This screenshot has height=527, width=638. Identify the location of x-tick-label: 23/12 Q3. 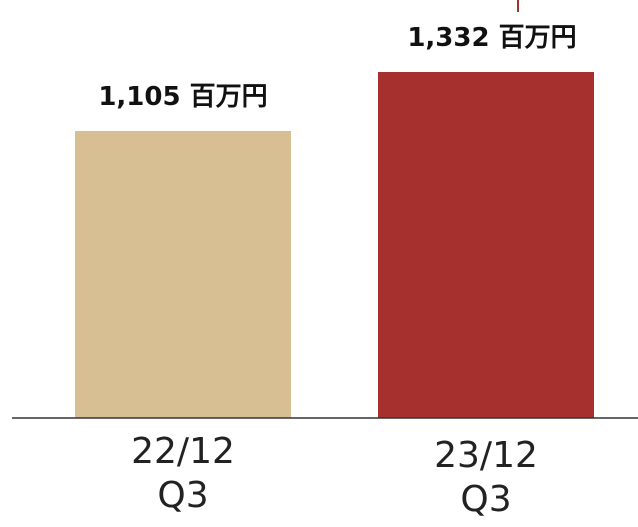
(486, 477).